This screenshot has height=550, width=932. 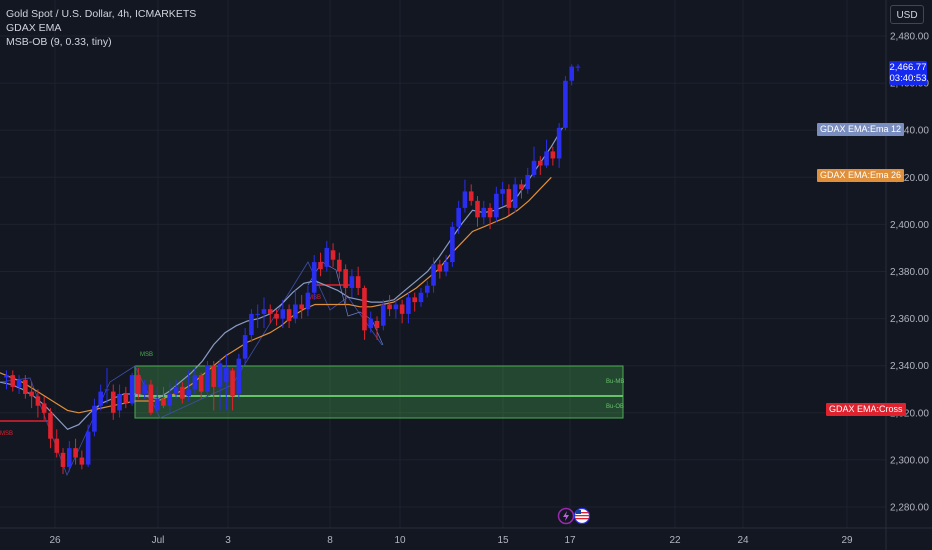 What do you see at coordinates (34, 28) in the screenshot?
I see `indicator-ema: GDAX EMA` at bounding box center [34, 28].